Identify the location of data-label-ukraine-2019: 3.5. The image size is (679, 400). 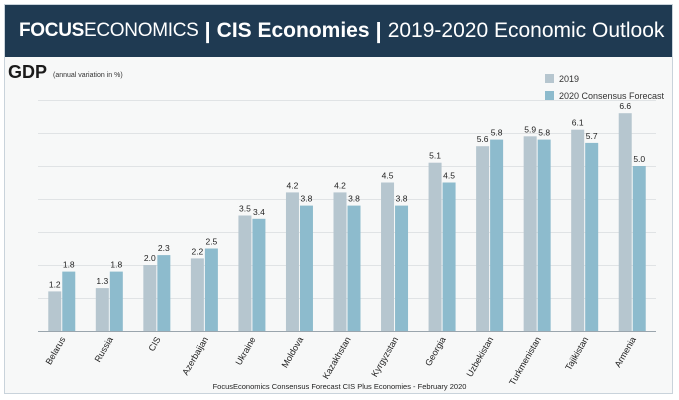
(245, 209).